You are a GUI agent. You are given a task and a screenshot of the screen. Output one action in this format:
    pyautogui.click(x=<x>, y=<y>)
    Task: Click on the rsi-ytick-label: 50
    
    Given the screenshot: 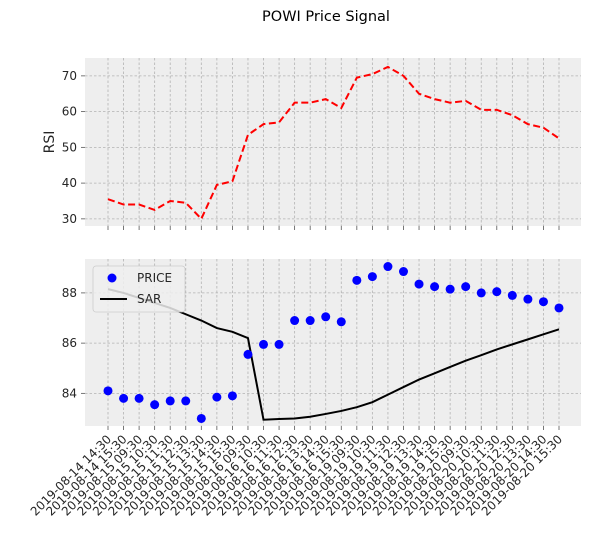 What is the action you would take?
    pyautogui.click(x=69, y=147)
    